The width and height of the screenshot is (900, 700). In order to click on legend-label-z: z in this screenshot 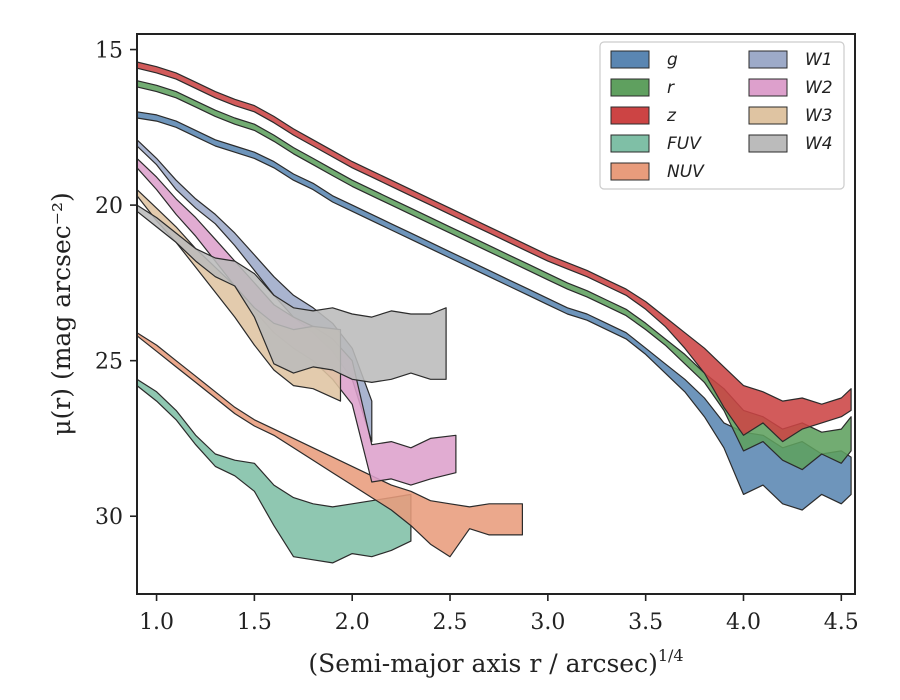, I will do `click(671, 116)`.